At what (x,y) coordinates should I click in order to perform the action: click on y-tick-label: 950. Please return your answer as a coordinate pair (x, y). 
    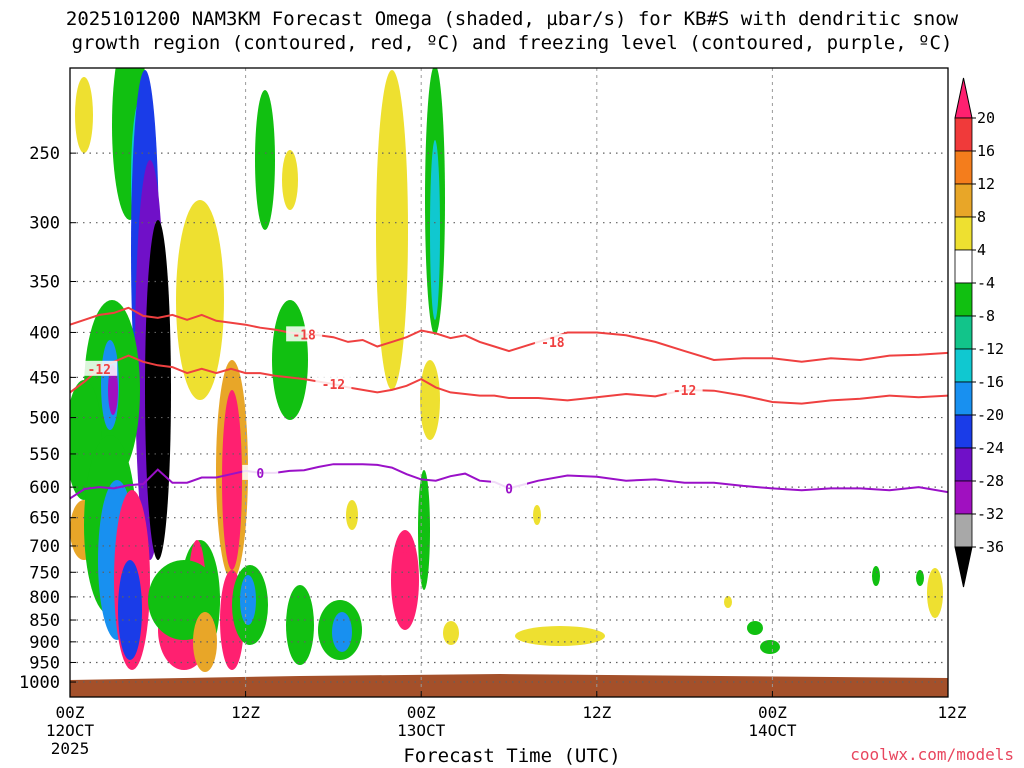
    Looking at the image, I should click on (44, 663).